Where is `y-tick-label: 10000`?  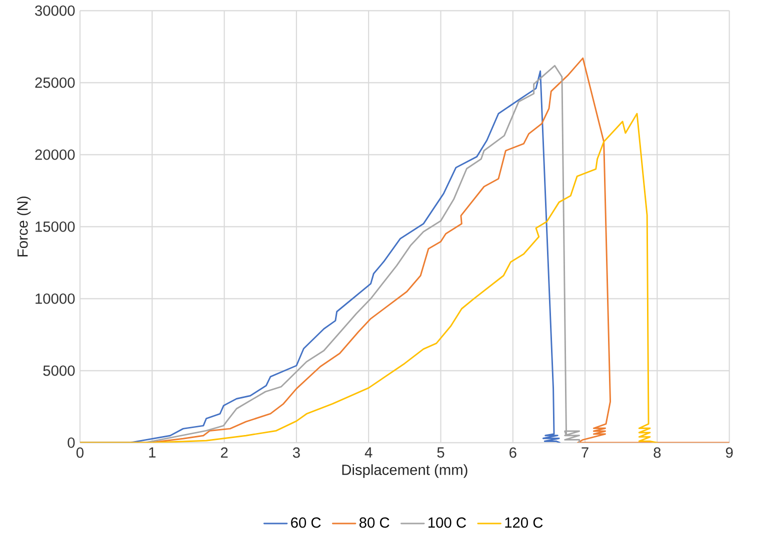 y-tick-label: 10000 is located at coordinates (55, 298).